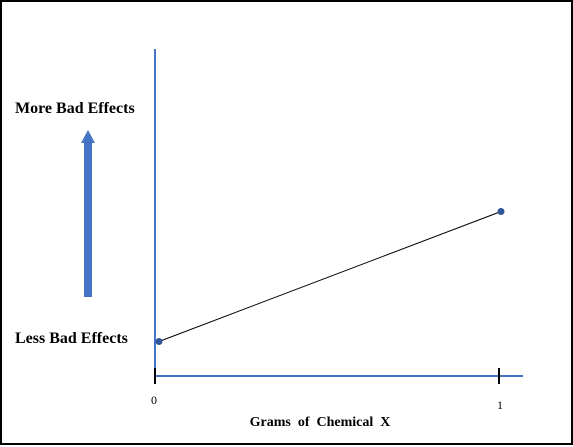 This screenshot has width=573, height=447. I want to click on x-tick-label-0: 0, so click(154, 400).